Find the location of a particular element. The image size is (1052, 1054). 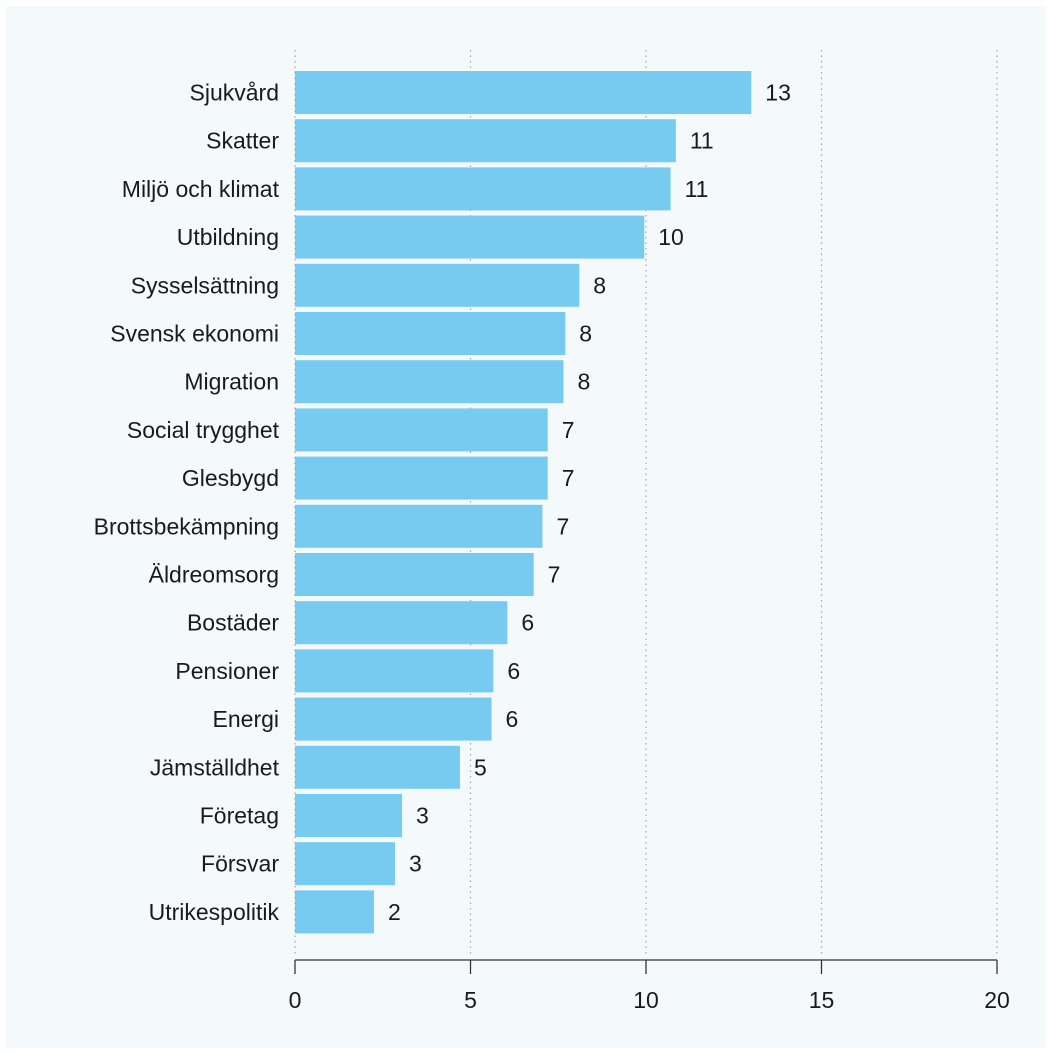

category-label-3: Utbildning is located at coordinates (228, 237).